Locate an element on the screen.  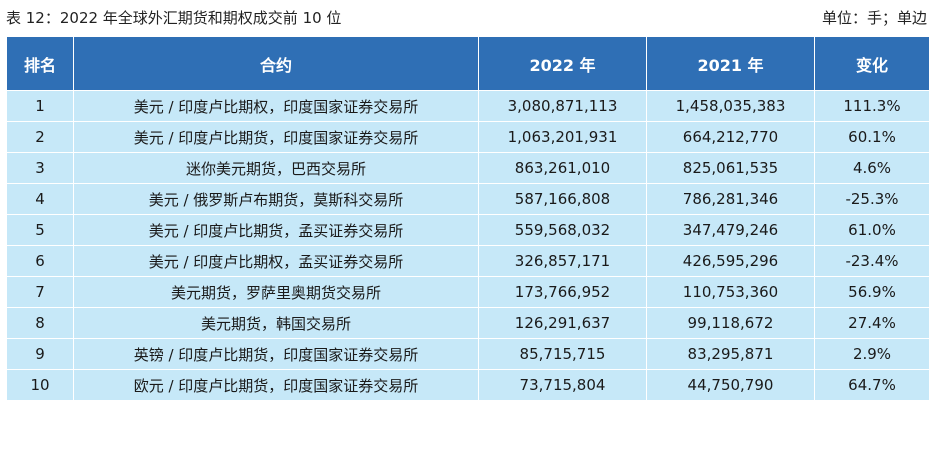
volume-2021-cell: 44,750,790 is located at coordinates (730, 385).